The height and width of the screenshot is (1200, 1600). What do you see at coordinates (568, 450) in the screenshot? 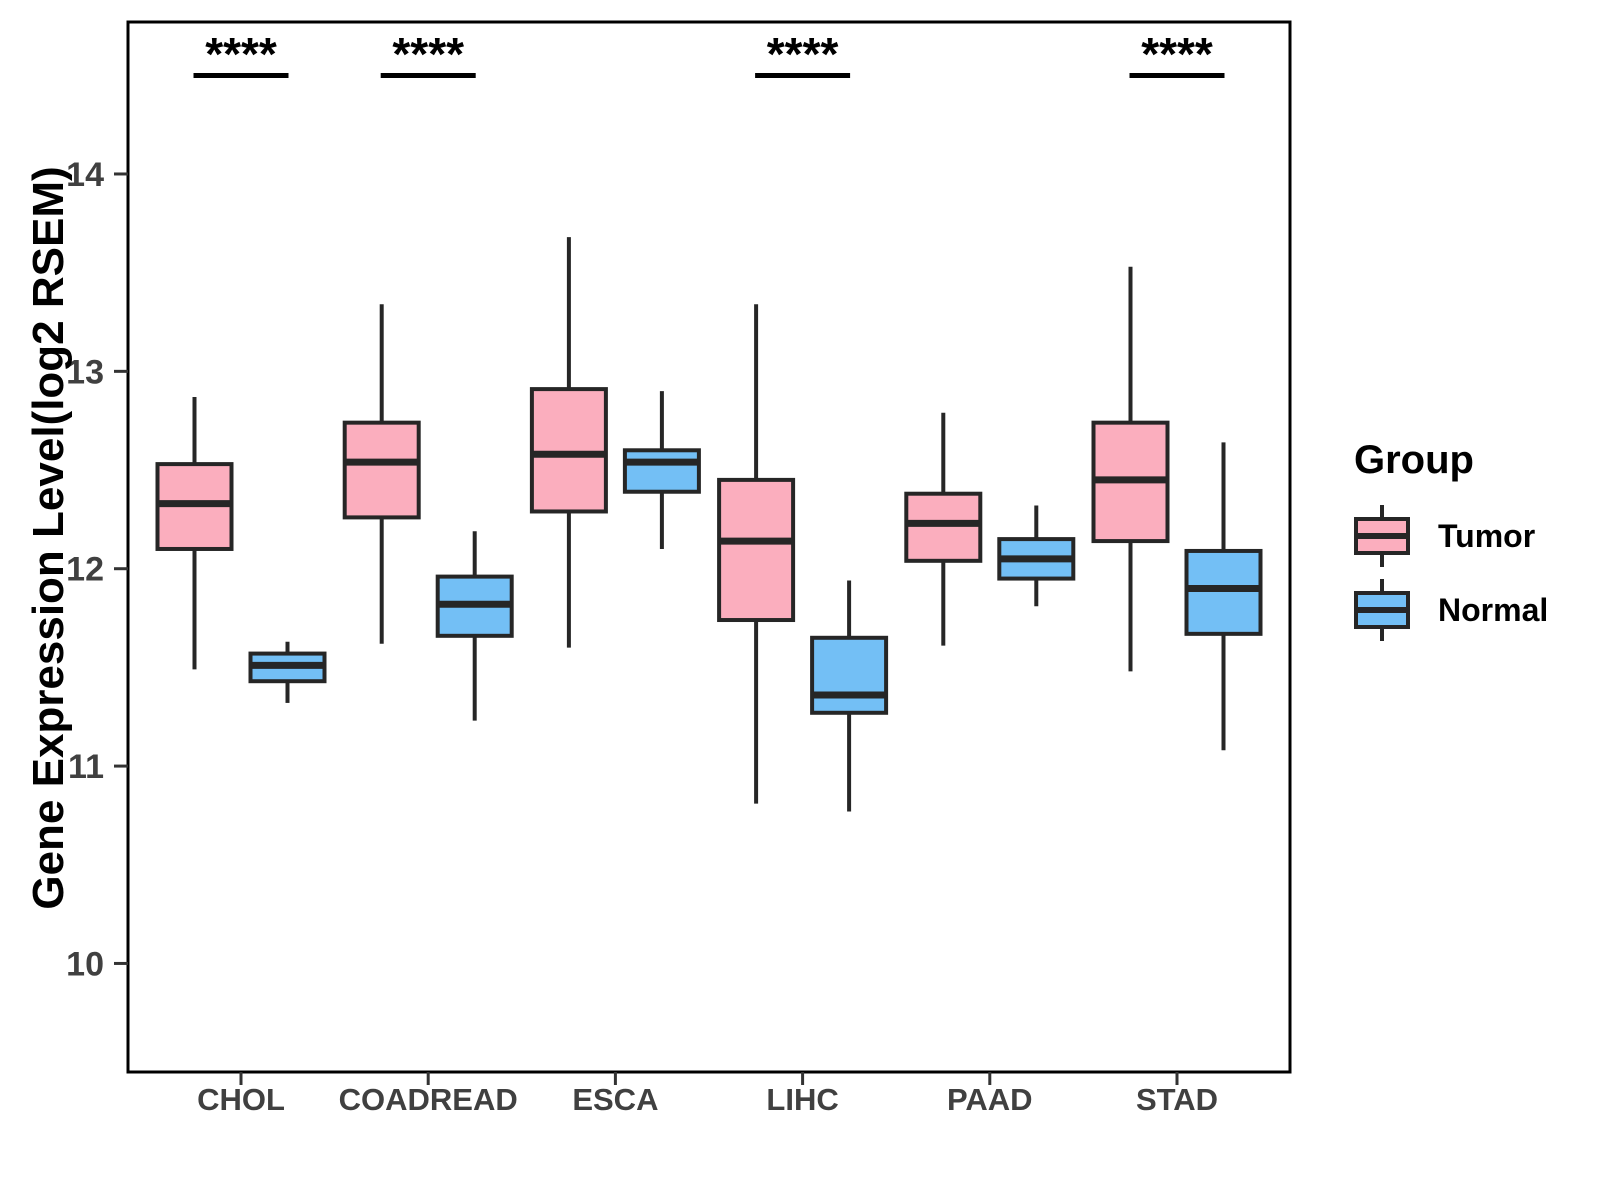
I see `box-tumor-esca` at bounding box center [568, 450].